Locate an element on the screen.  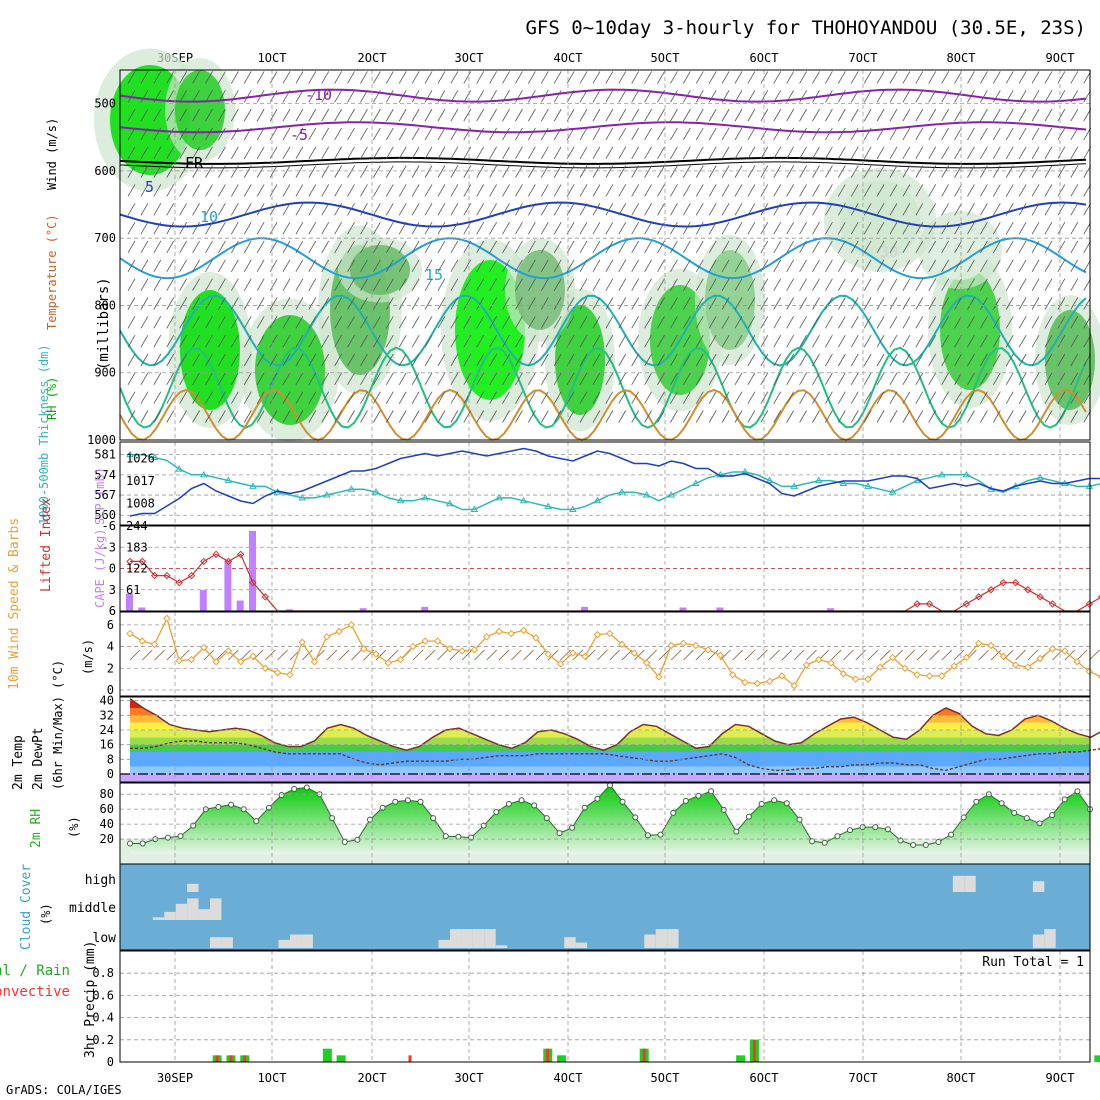
cape-tick-label: 61 is located at coordinates (133, 590).